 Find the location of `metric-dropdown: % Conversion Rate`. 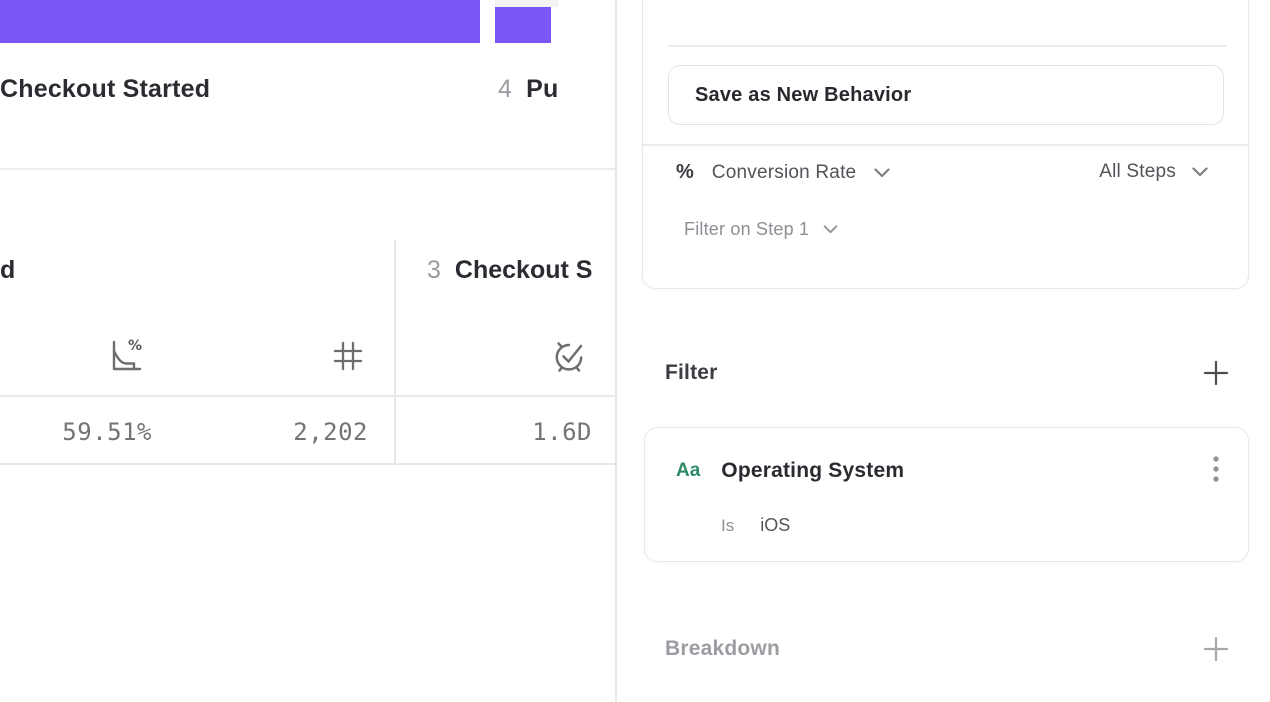

metric-dropdown: % Conversion Rate is located at coordinates (783, 172).